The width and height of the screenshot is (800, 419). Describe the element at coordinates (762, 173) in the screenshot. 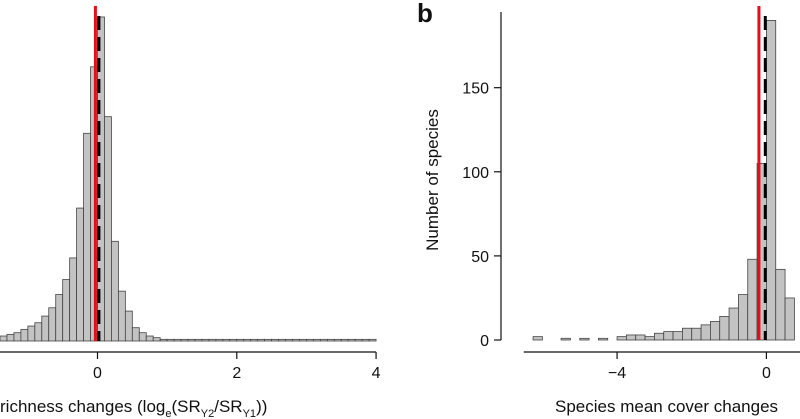

I see `panel-b-reference-lines` at that location.